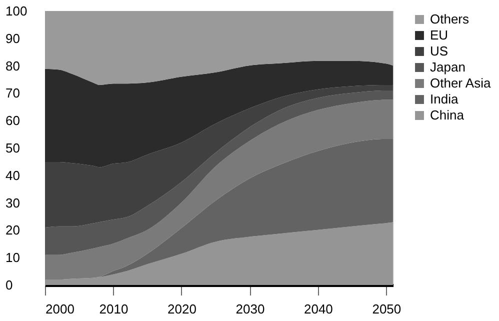 This screenshot has height=321, width=499. I want to click on y-tick-label: 40, so click(13, 175).